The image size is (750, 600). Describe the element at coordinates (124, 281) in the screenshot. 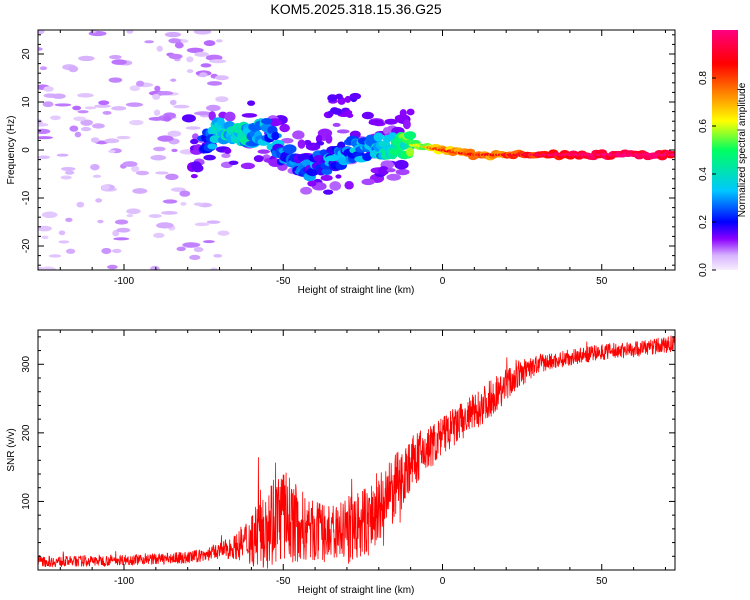

I see `spectrogram-x-tick-label: -100` at that location.